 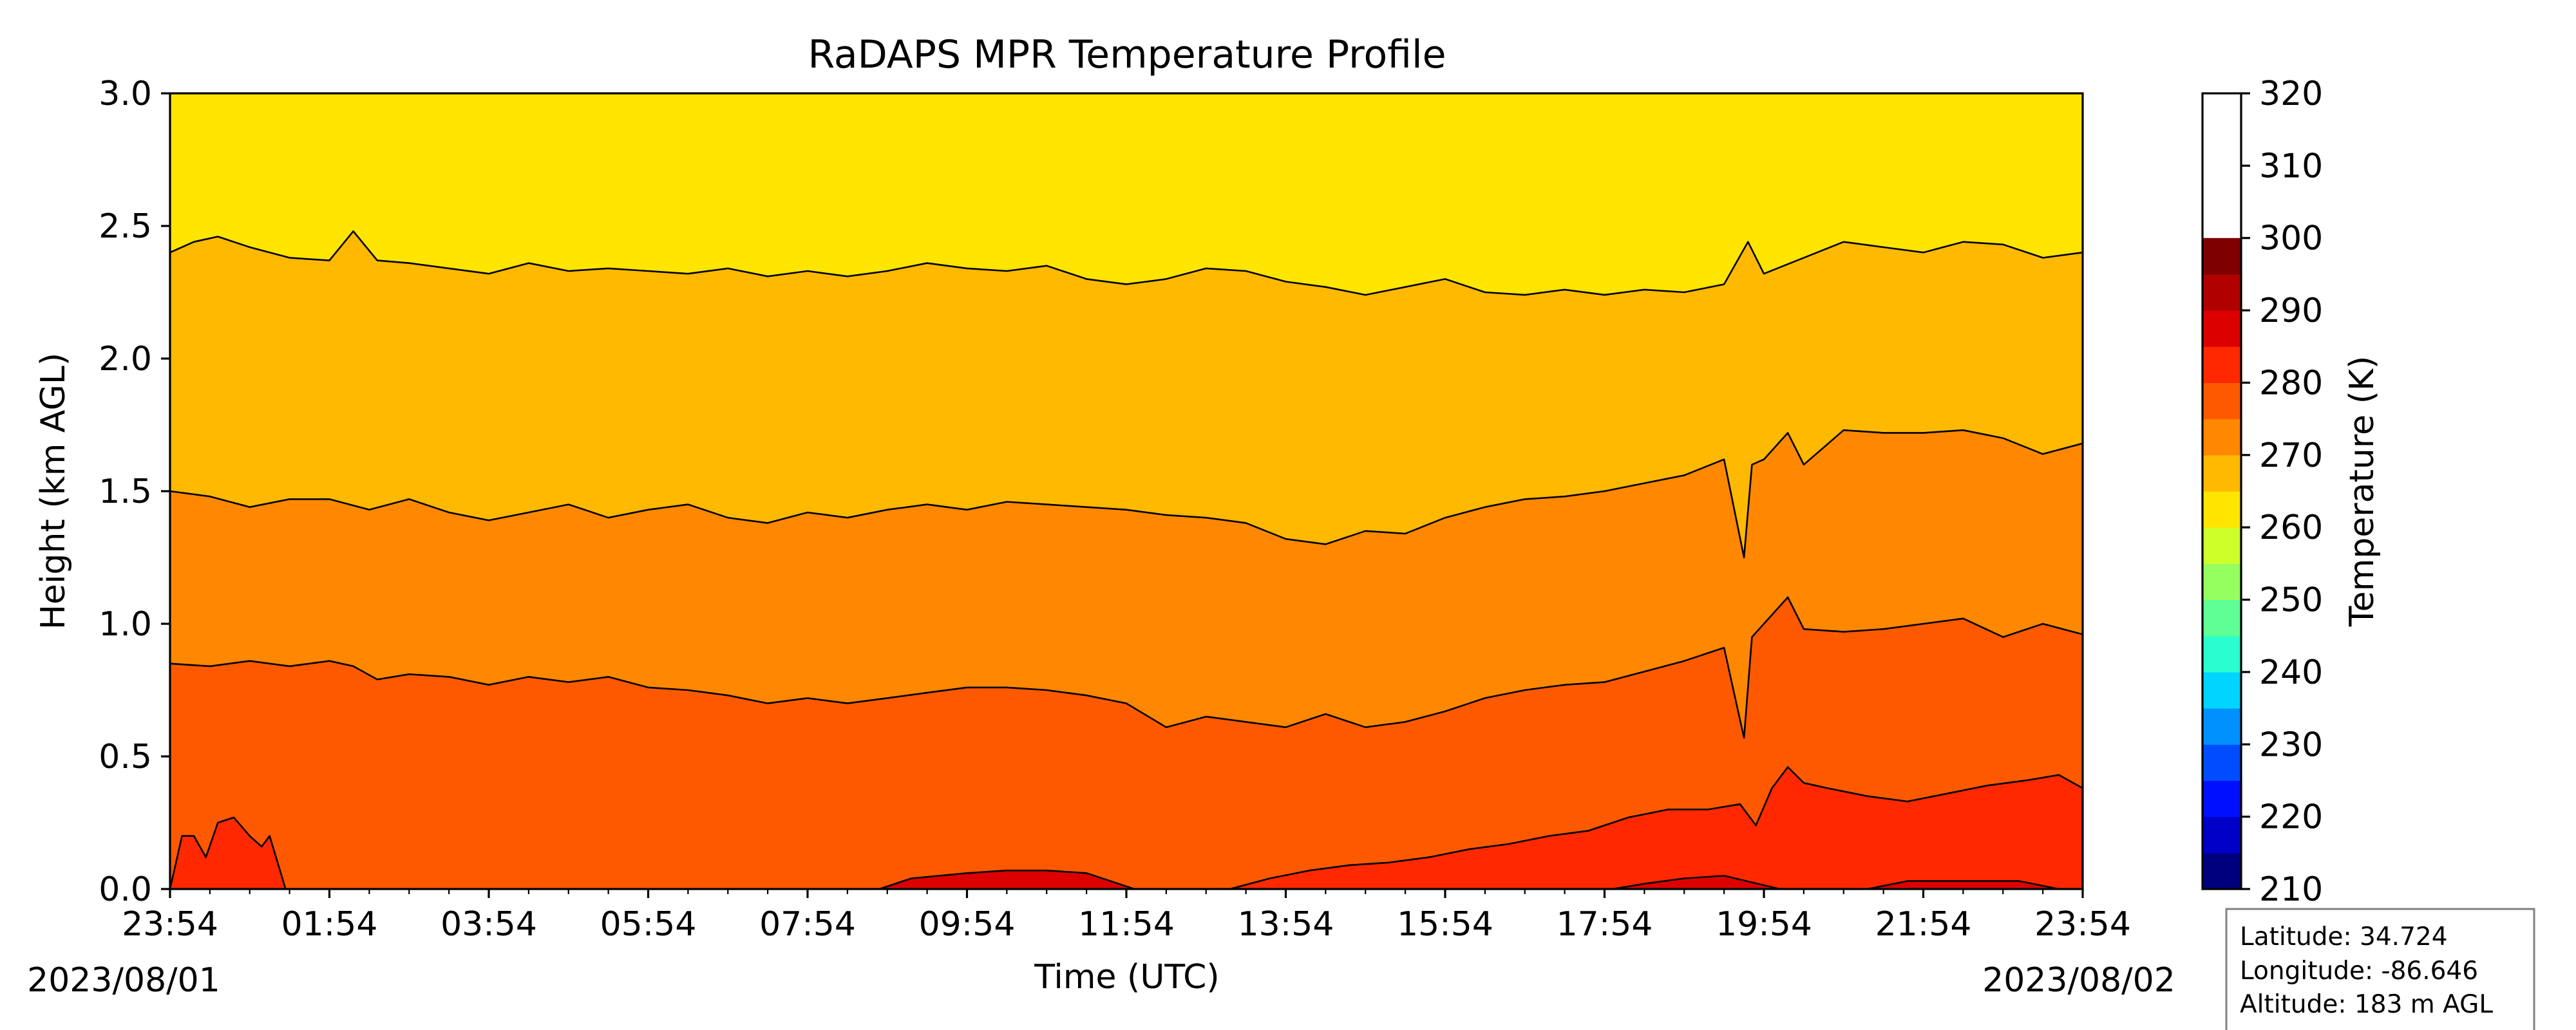 What do you see at coordinates (125, 624) in the screenshot?
I see `y-tick-label: 1.0` at bounding box center [125, 624].